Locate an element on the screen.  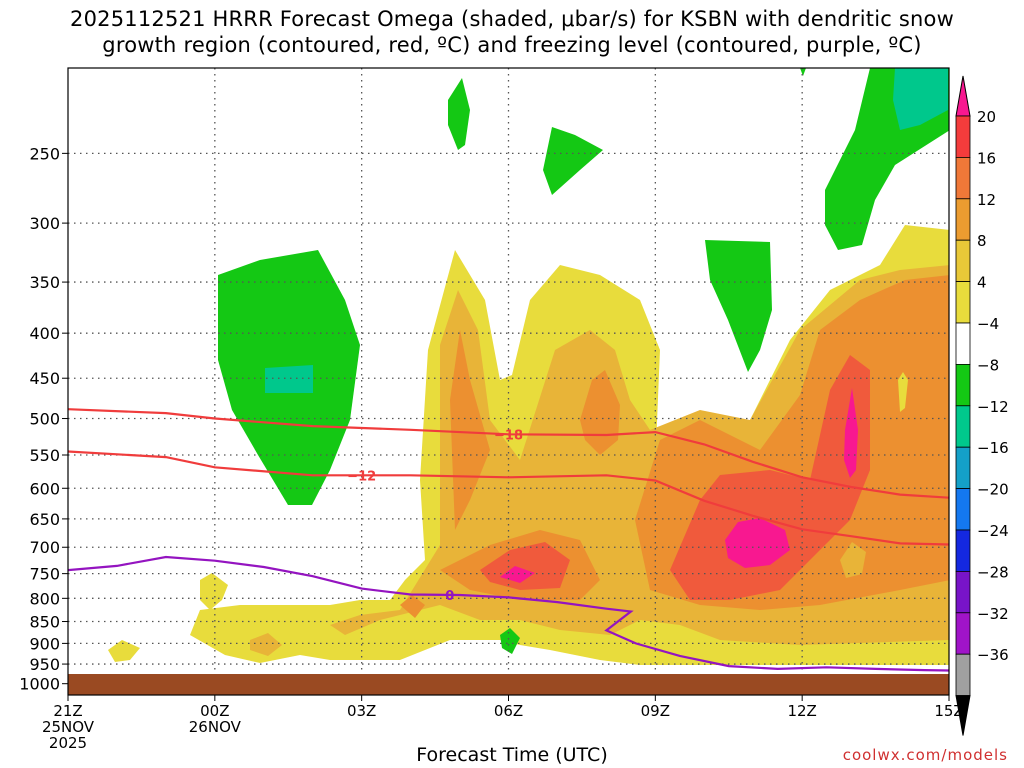
colorbar-bottom-arrow is located at coordinates (963, 715).